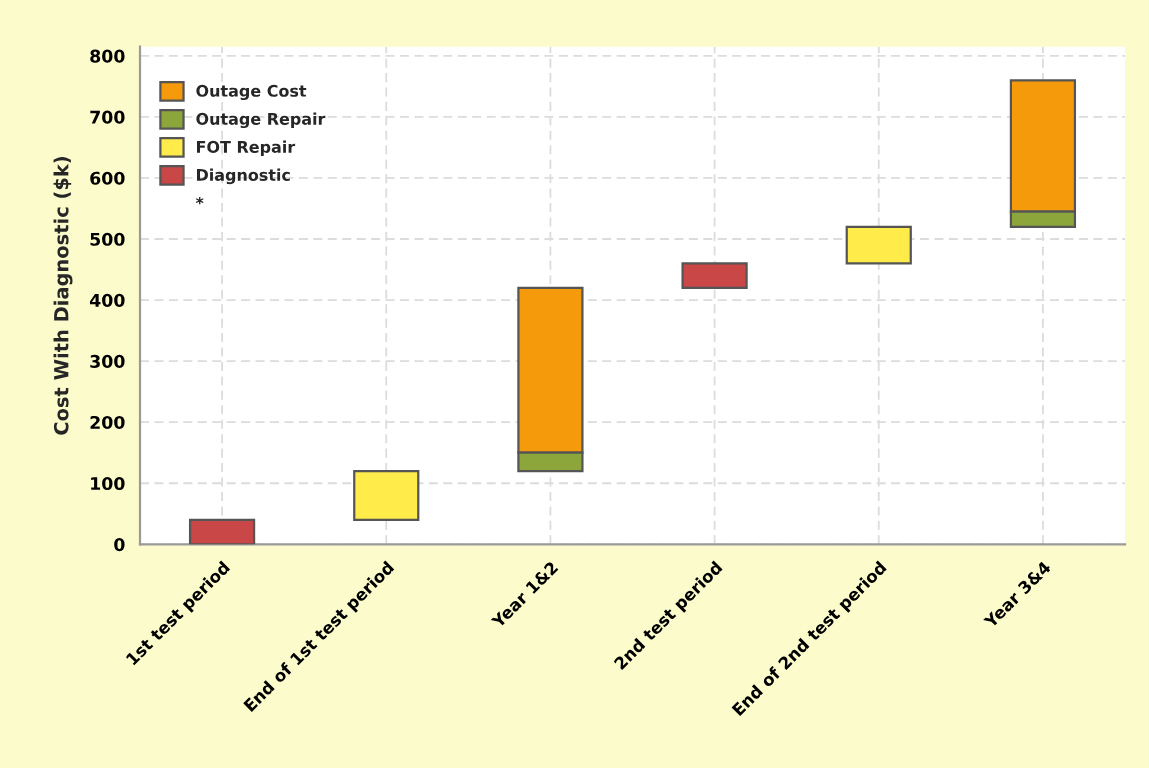 This screenshot has width=1149, height=768. What do you see at coordinates (251, 92) in the screenshot?
I see `legend-label: Outage Cost` at bounding box center [251, 92].